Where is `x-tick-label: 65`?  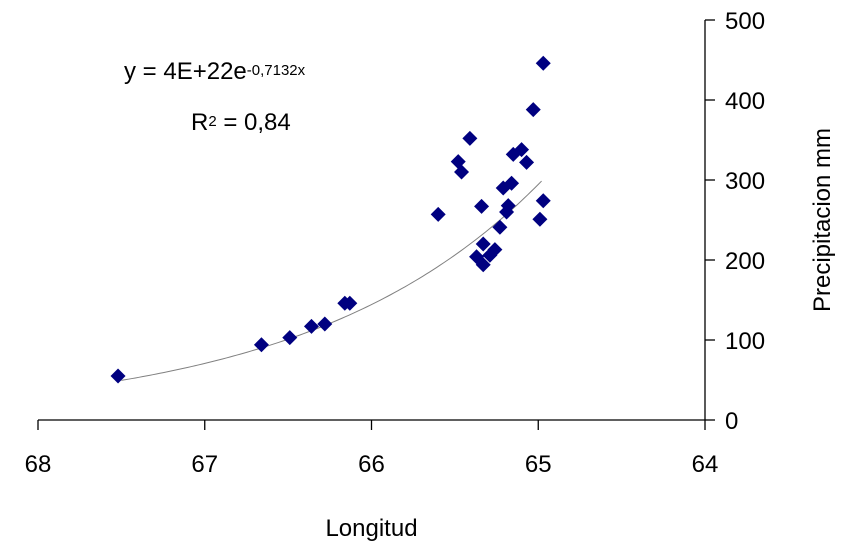 x-tick-label: 65 is located at coordinates (538, 464).